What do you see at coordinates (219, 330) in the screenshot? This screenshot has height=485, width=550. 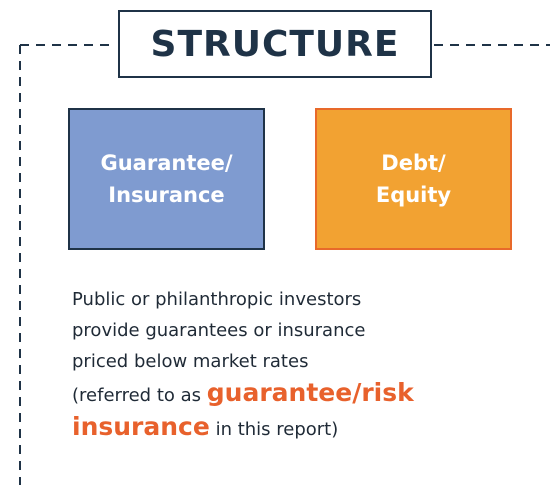 I see `desc-line: provide guarantees or insurance` at bounding box center [219, 330].